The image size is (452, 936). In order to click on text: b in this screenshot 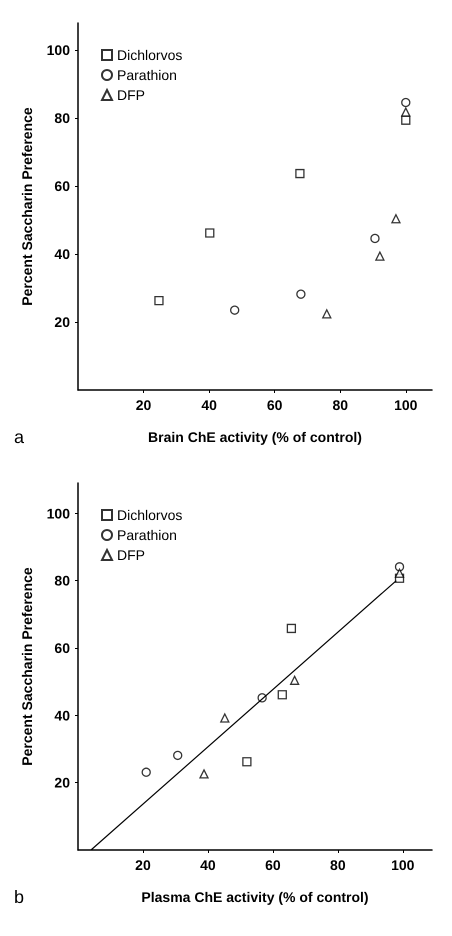, I will do `click(19, 897)`.